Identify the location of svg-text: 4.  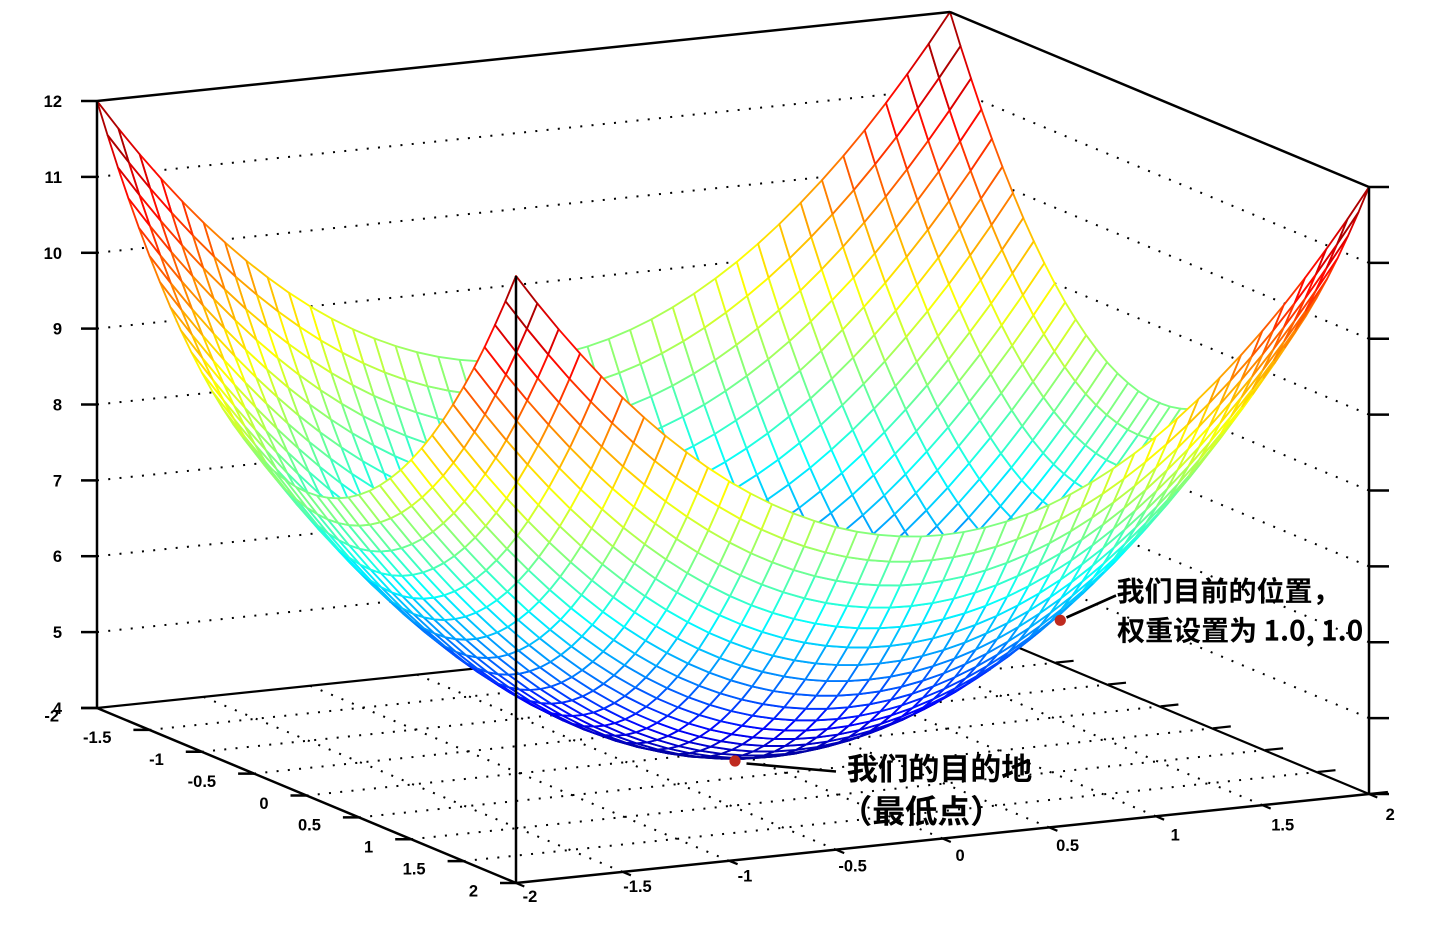
(58, 709).